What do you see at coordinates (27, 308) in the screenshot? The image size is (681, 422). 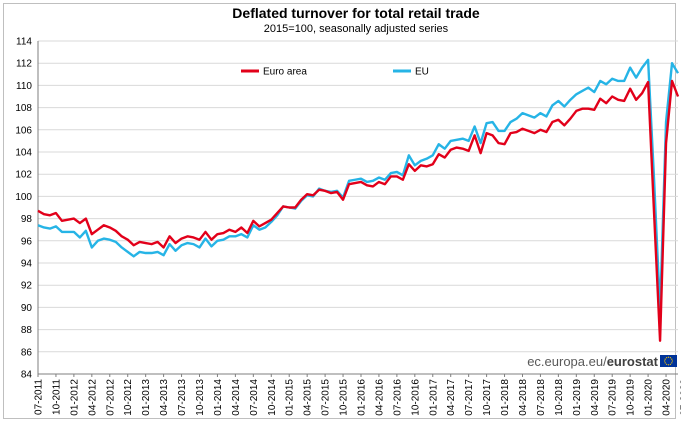 I see `y-tick-label: 90` at bounding box center [27, 308].